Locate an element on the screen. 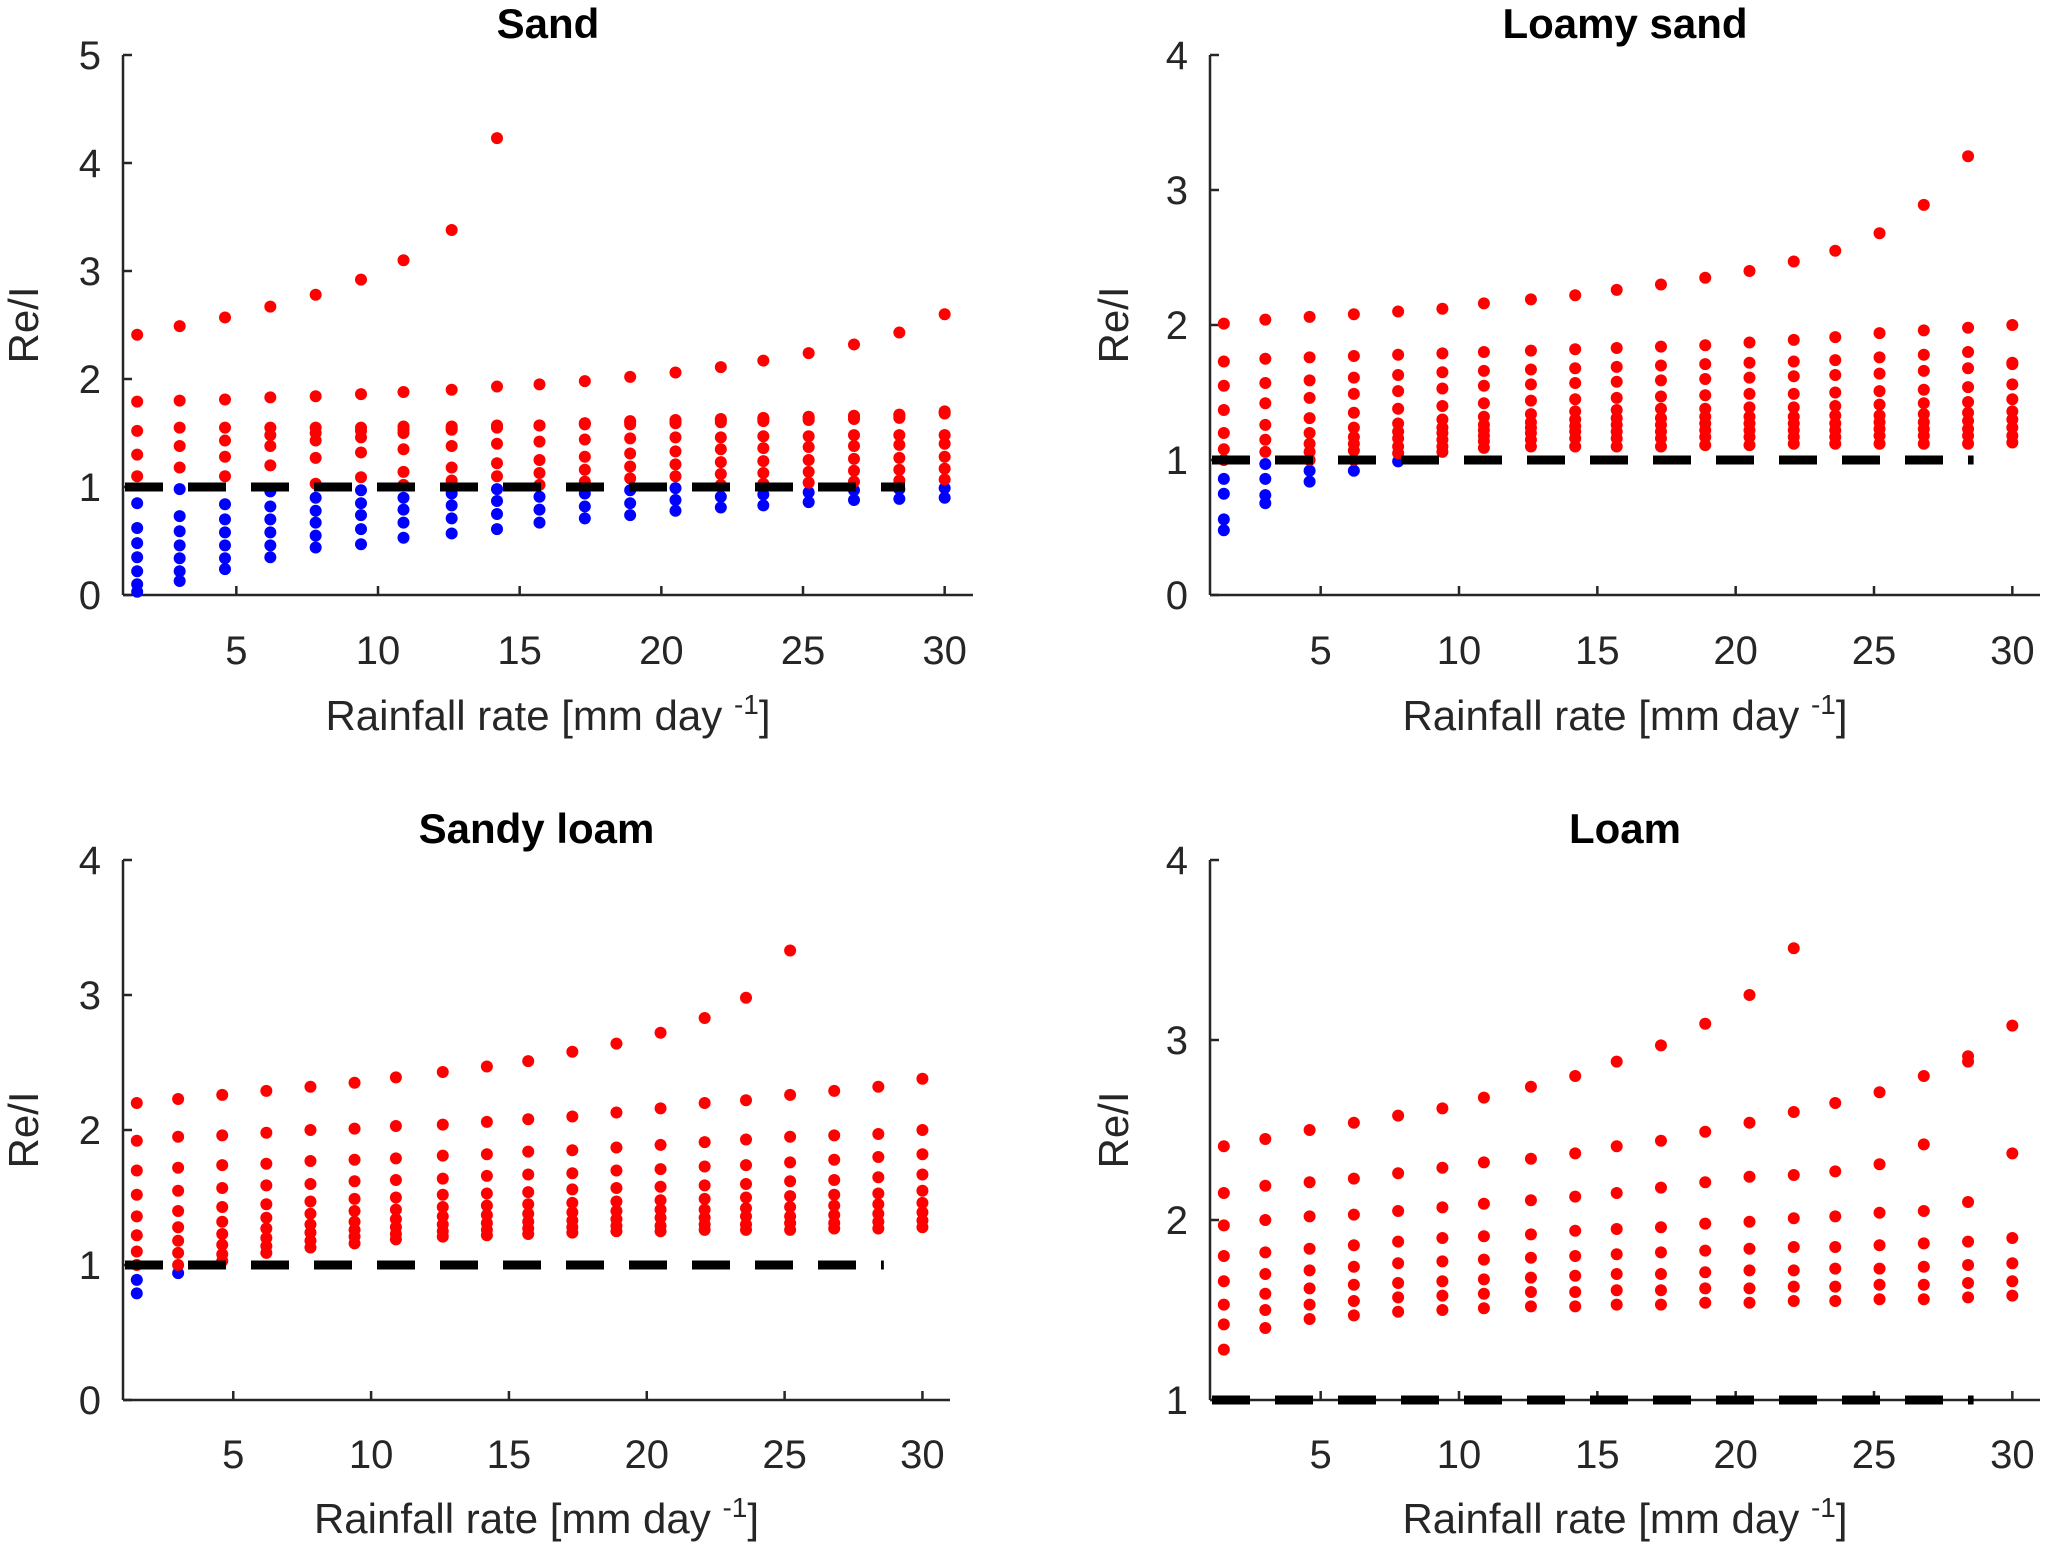 The height and width of the screenshot is (1552, 2067). x-axis-label-bracket: ] is located at coordinates (1842, 1518).